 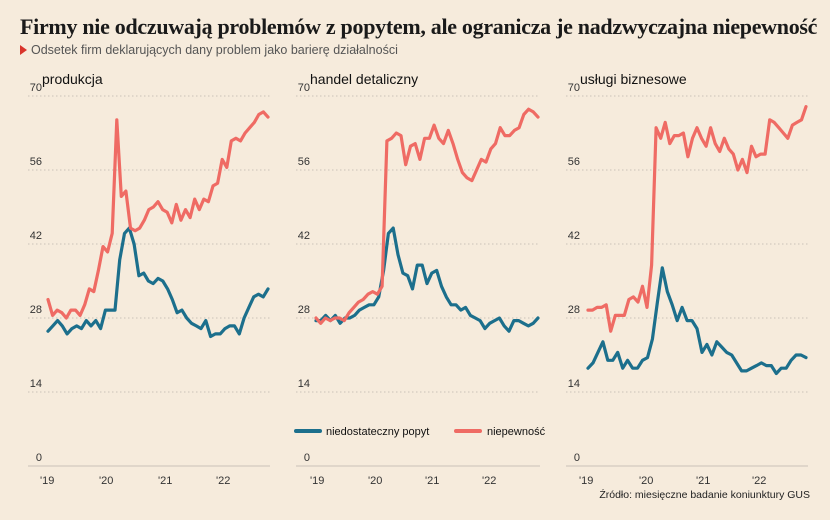 I want to click on panel-title: usługi biznesowe, so click(x=633, y=79).